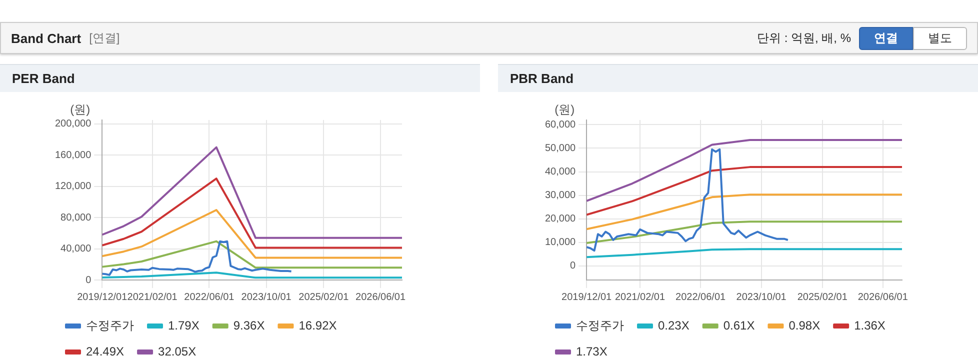  What do you see at coordinates (674, 325) in the screenshot?
I see `legend-label: 0.23X` at bounding box center [674, 325].